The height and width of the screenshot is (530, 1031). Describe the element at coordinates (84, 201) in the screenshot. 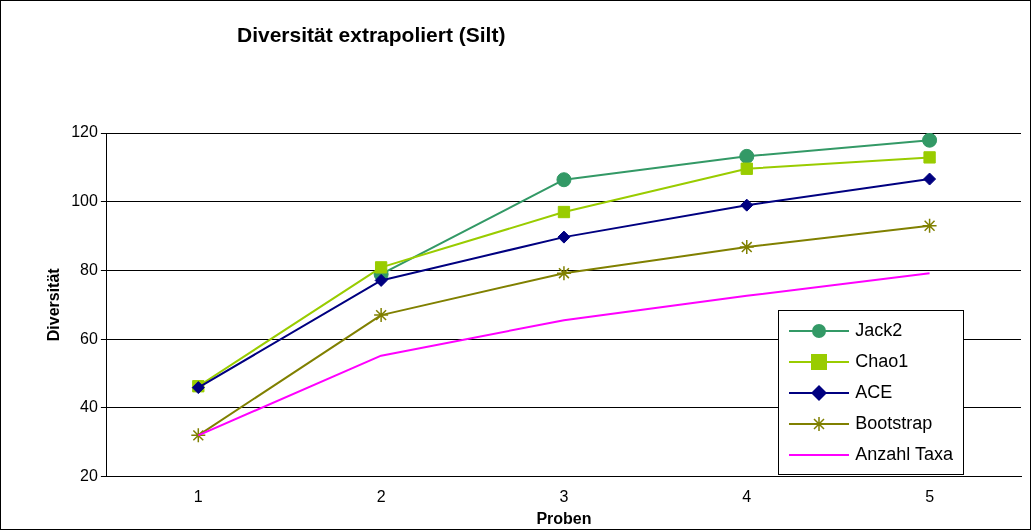

I see `y-tick-label: 100` at that location.